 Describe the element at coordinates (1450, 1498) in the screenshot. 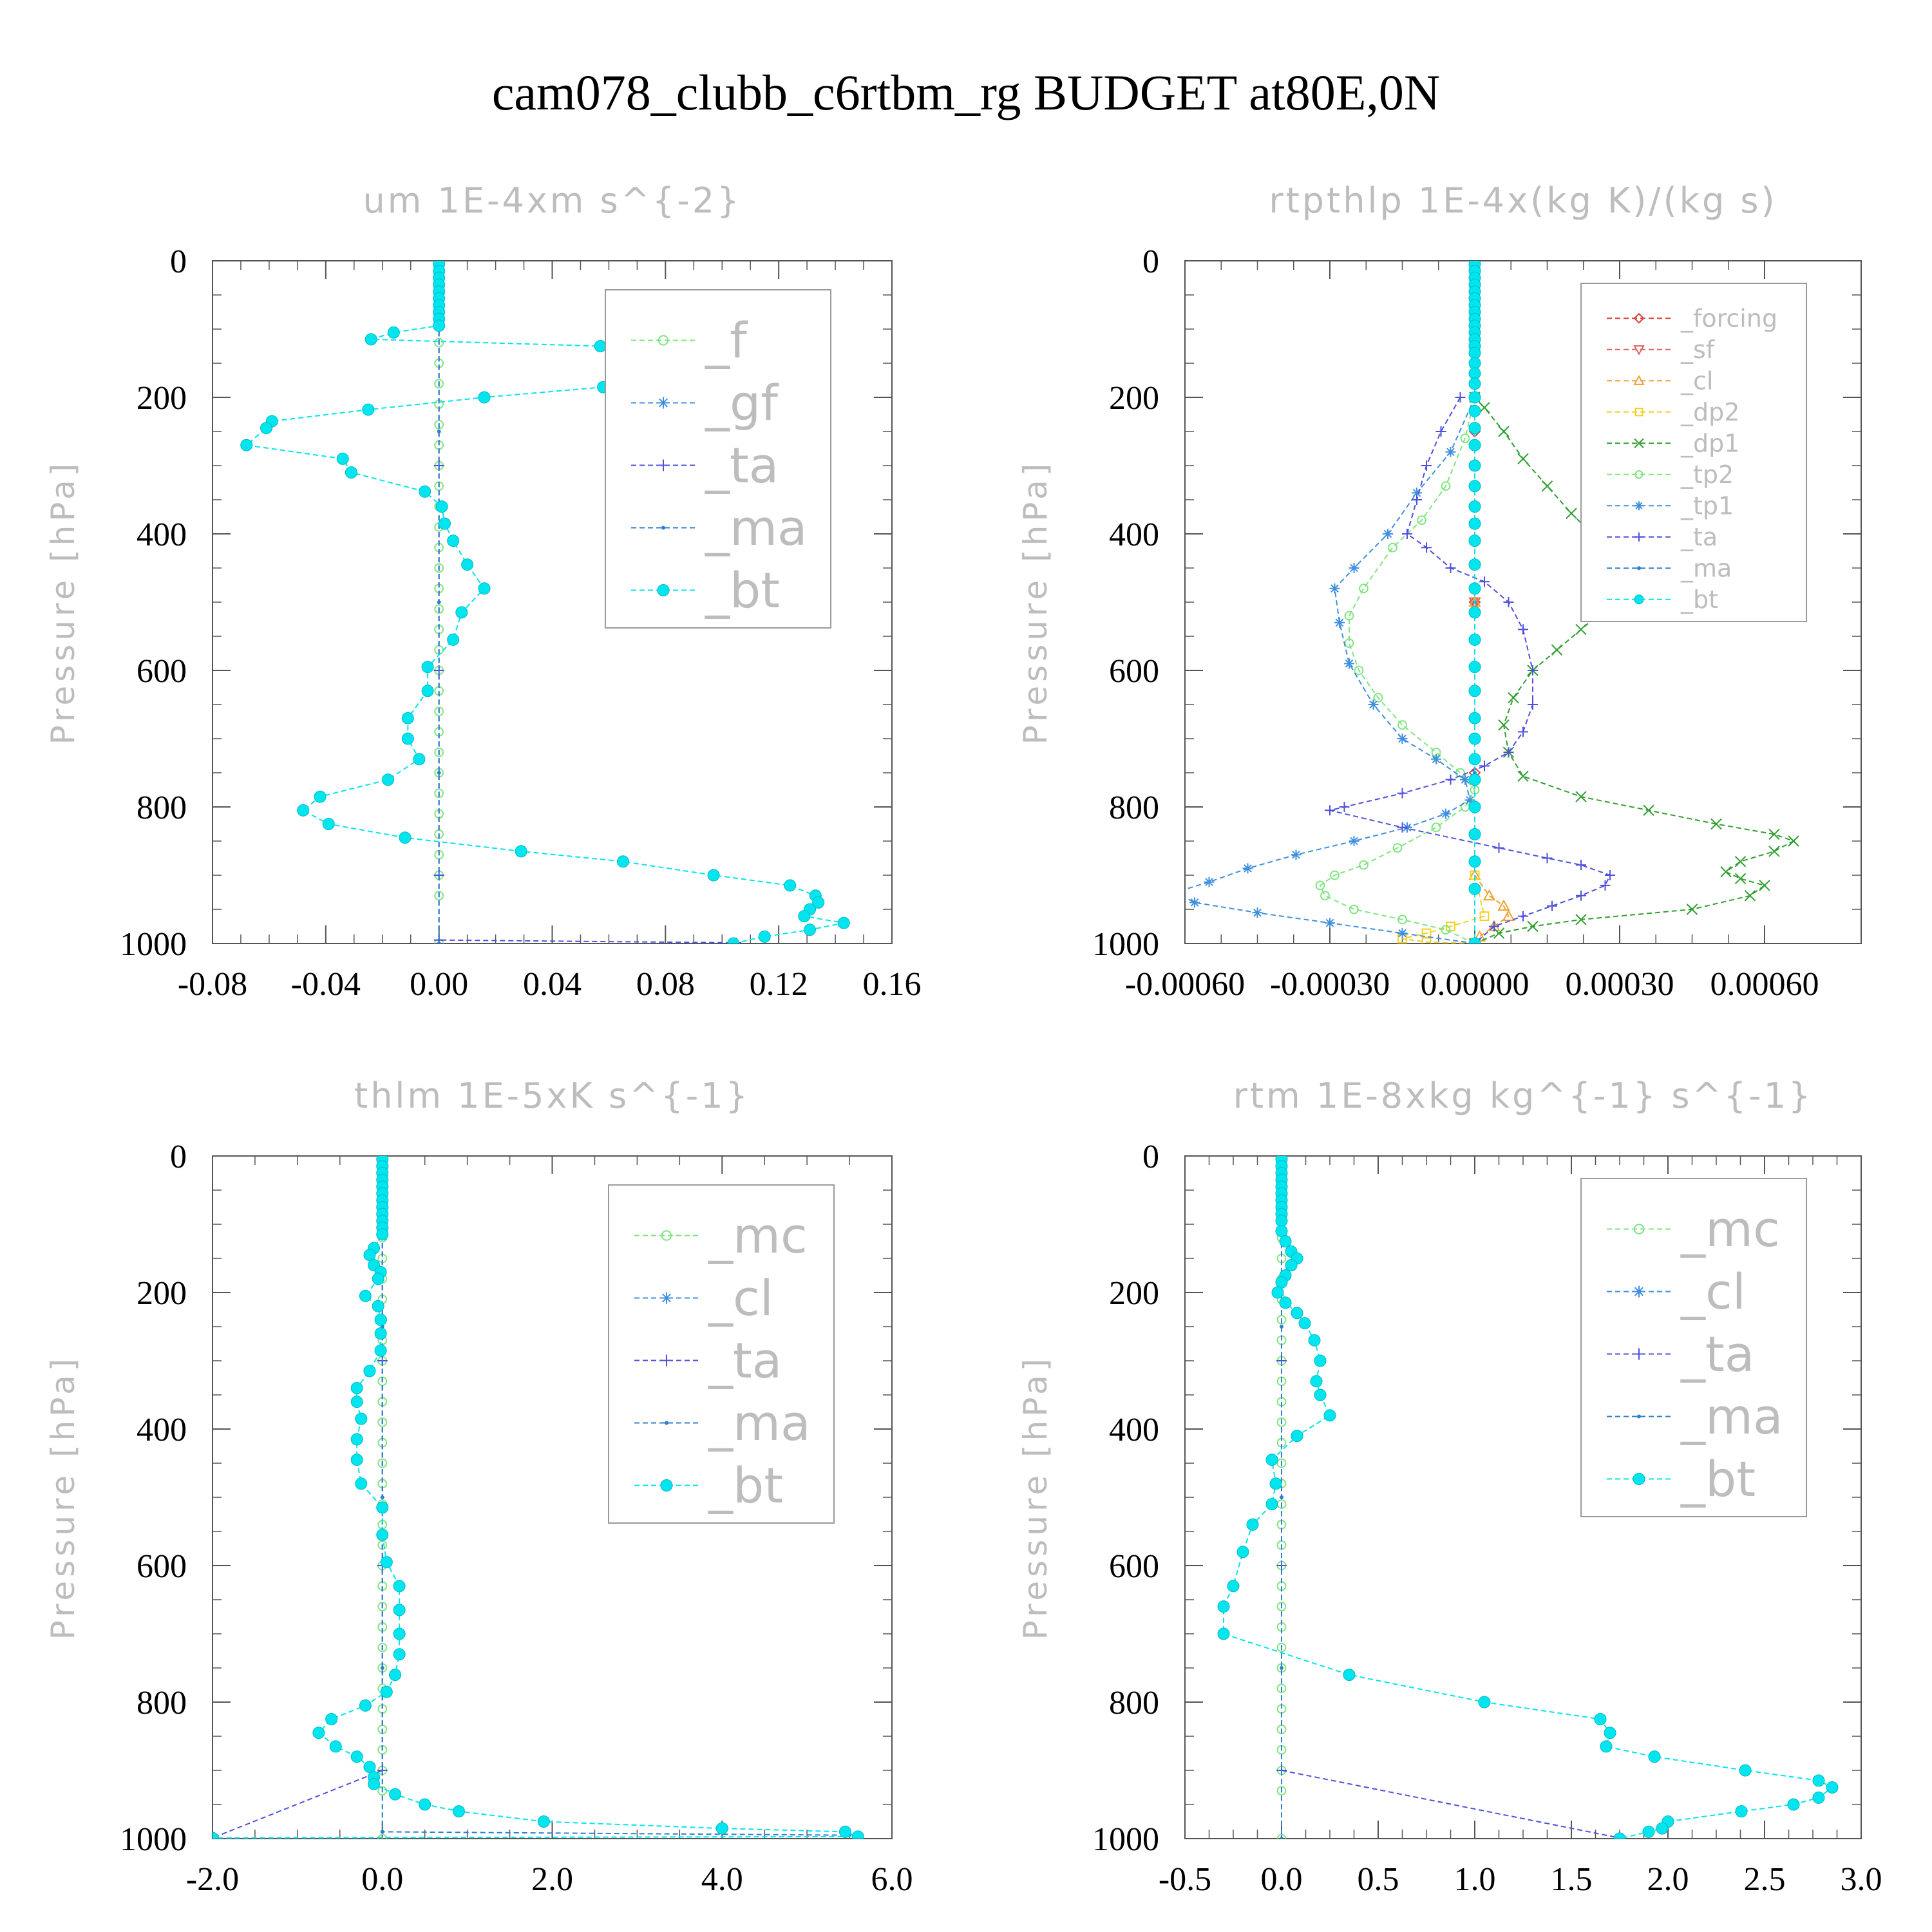

I see `series-ta` at that location.